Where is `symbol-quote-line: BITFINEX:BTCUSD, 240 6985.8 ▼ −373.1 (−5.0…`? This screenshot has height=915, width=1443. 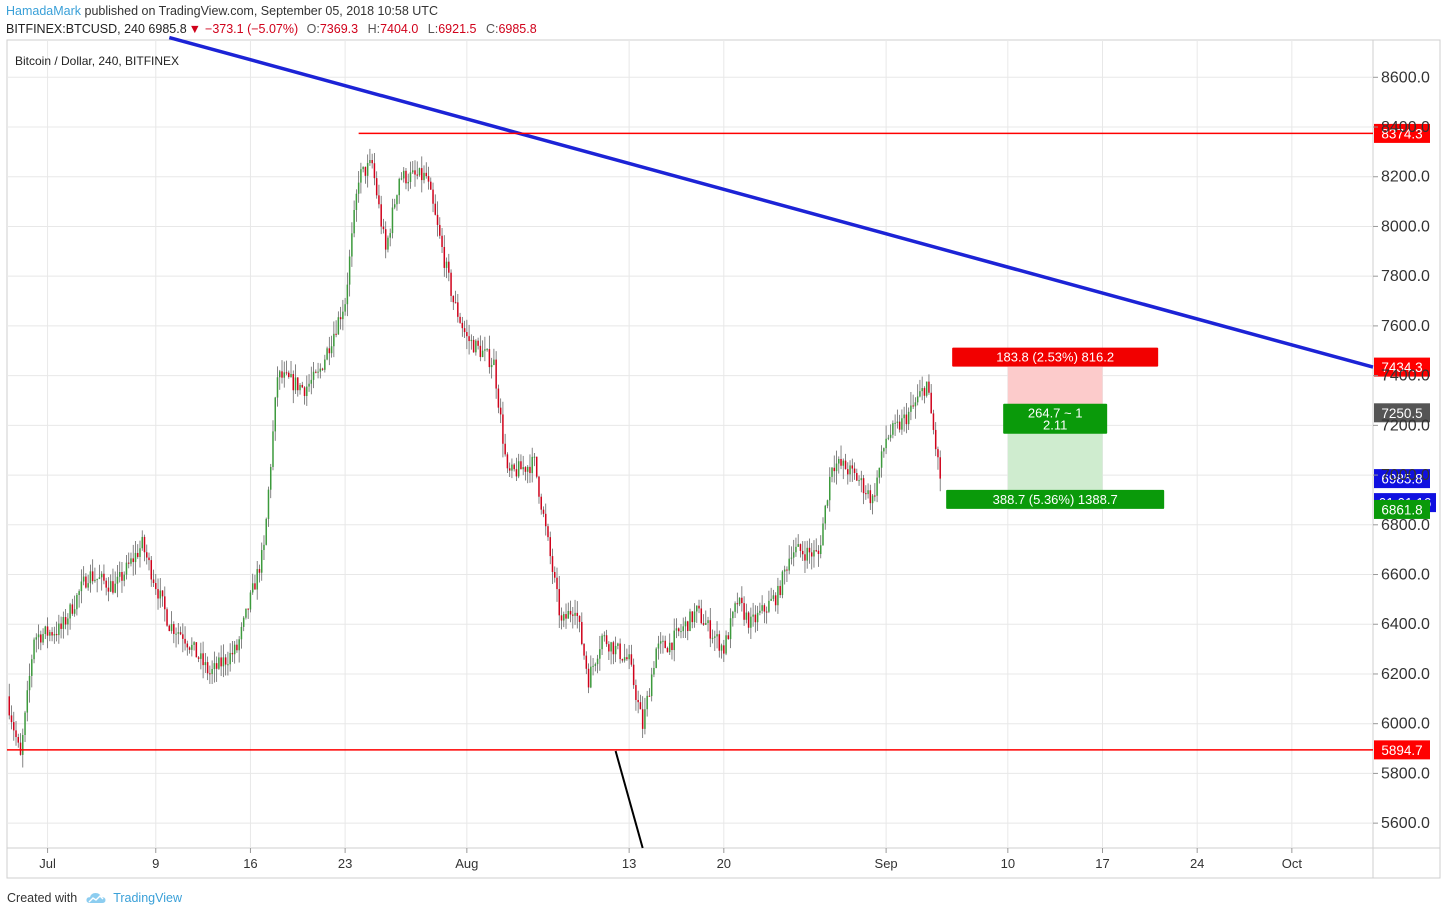 symbol-quote-line: BITFINEX:BTCUSD, 240 6985.8 ▼ −373.1 (−5.0… is located at coordinates (274, 29).